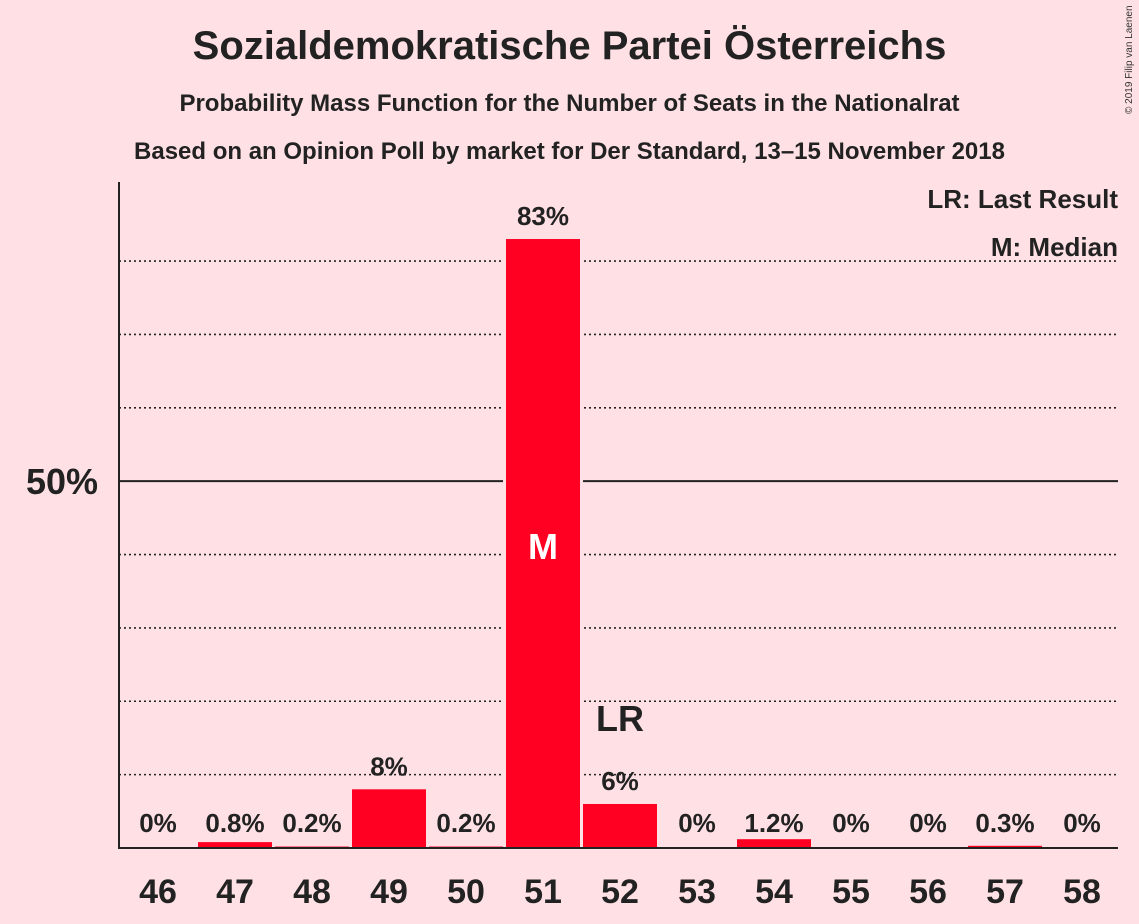 The image size is (1139, 924). Describe the element at coordinates (158, 892) in the screenshot. I see `x-tick-label: 46` at that location.